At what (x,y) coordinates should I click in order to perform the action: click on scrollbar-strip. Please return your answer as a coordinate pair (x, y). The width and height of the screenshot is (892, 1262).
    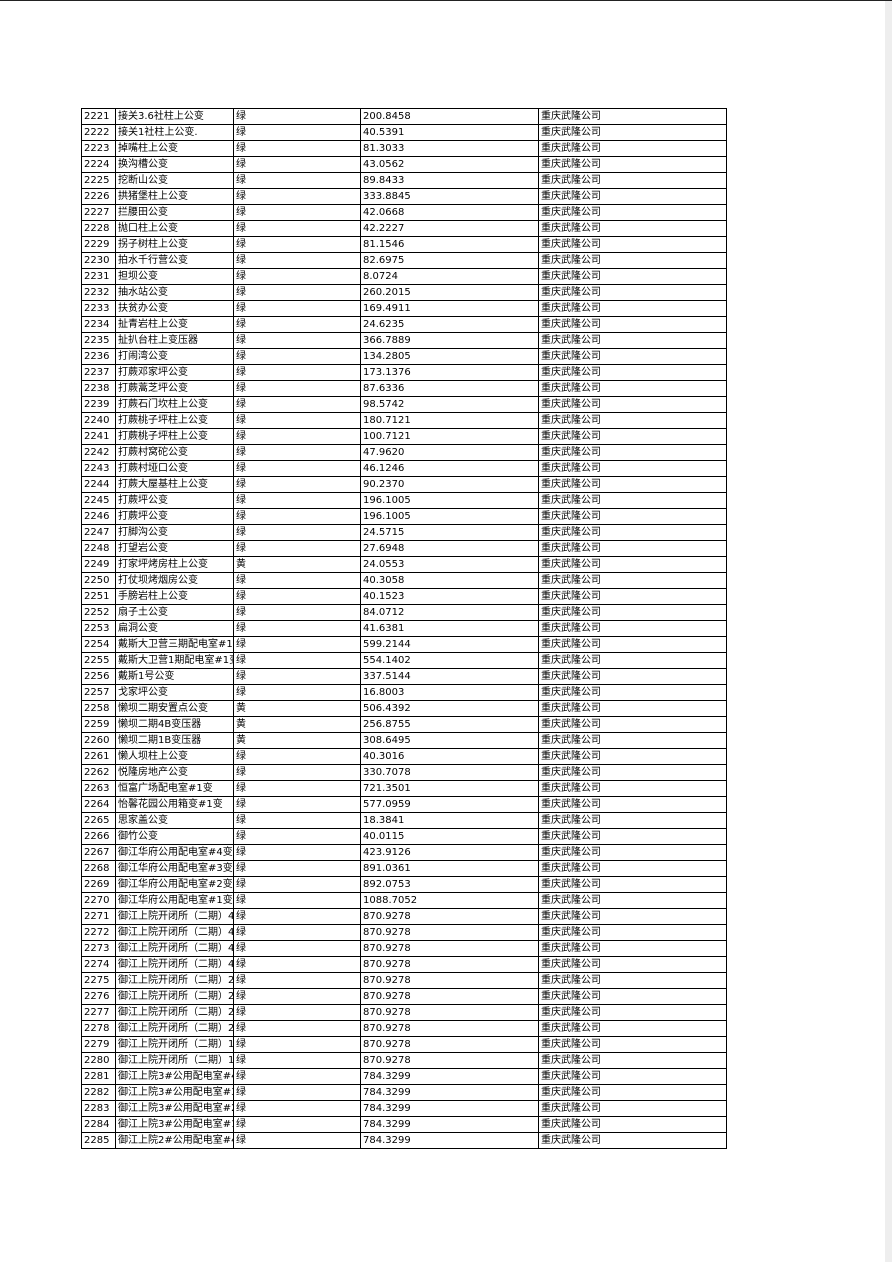
    Looking at the image, I should click on (888, 631).